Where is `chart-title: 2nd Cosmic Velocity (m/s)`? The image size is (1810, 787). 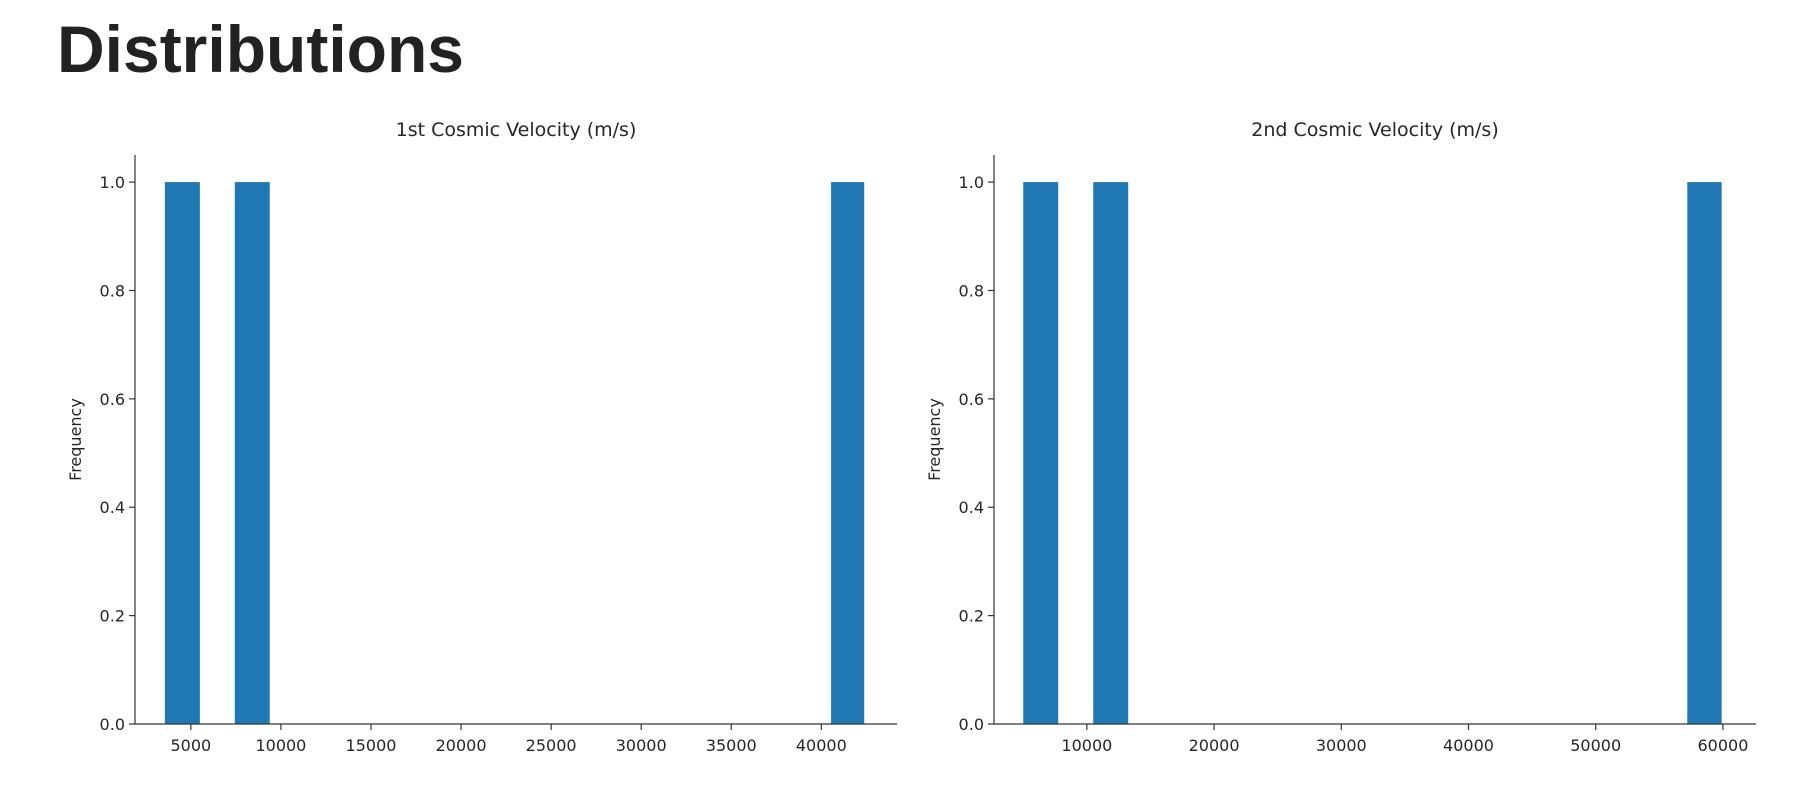
chart-title: 2nd Cosmic Velocity (m/s) is located at coordinates (1375, 130).